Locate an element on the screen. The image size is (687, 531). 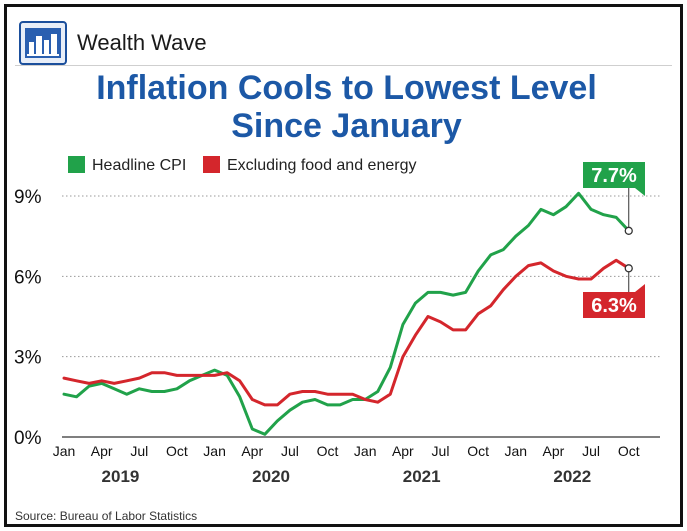
legend-label: Headline CPI is located at coordinates (139, 165).